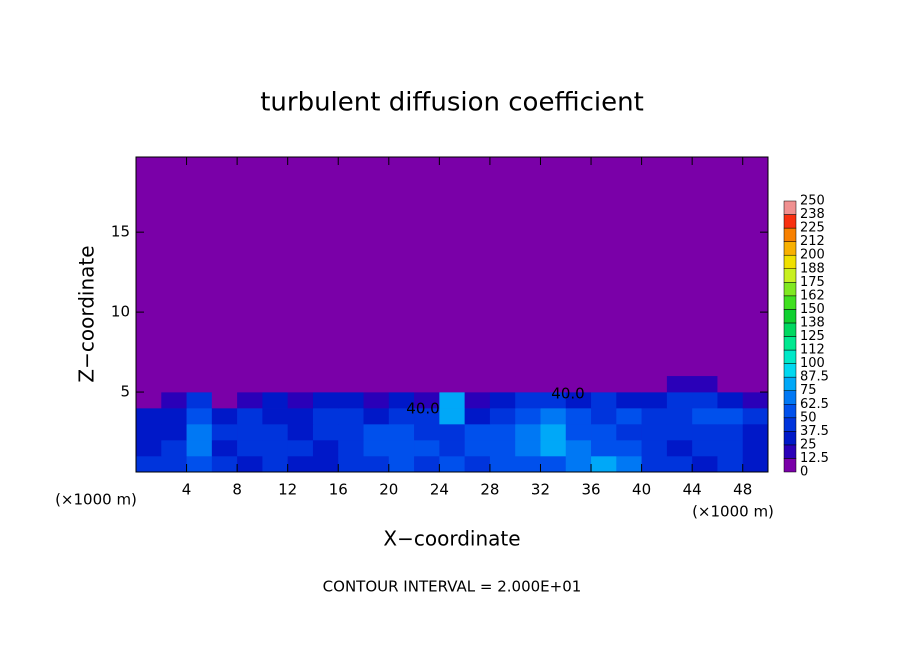 The image size is (904, 654). Describe the element at coordinates (814, 377) in the screenshot. I see `colorbar-label: 87.5` at that location.